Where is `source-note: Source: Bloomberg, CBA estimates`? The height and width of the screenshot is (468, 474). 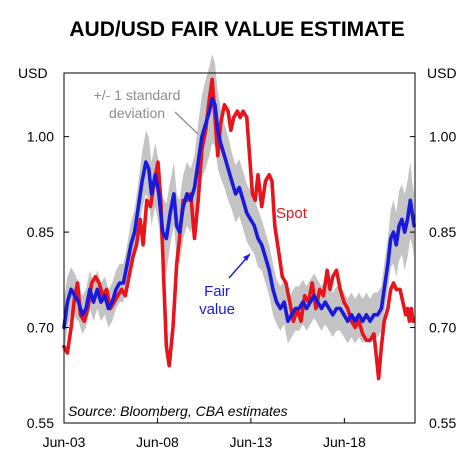
source-note: Source: Bloomberg, CBA estimates is located at coordinates (178, 411).